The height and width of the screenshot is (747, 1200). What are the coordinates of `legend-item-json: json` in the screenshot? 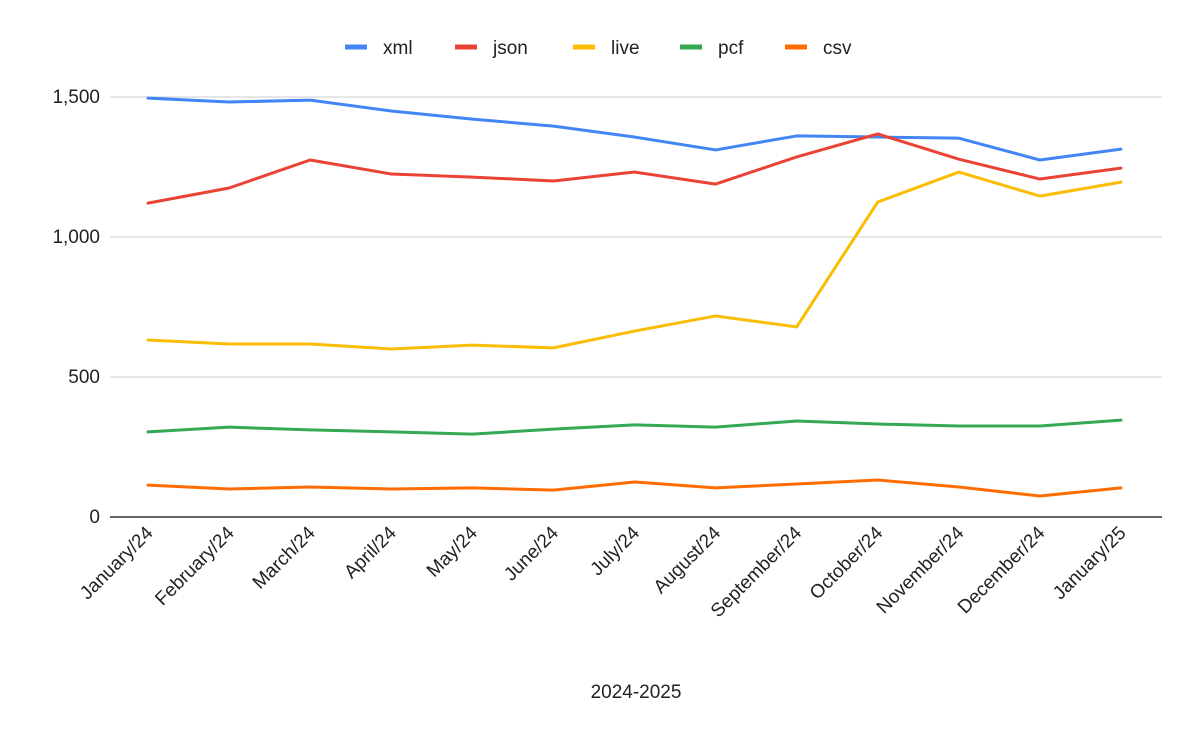 It's located at (491, 48).